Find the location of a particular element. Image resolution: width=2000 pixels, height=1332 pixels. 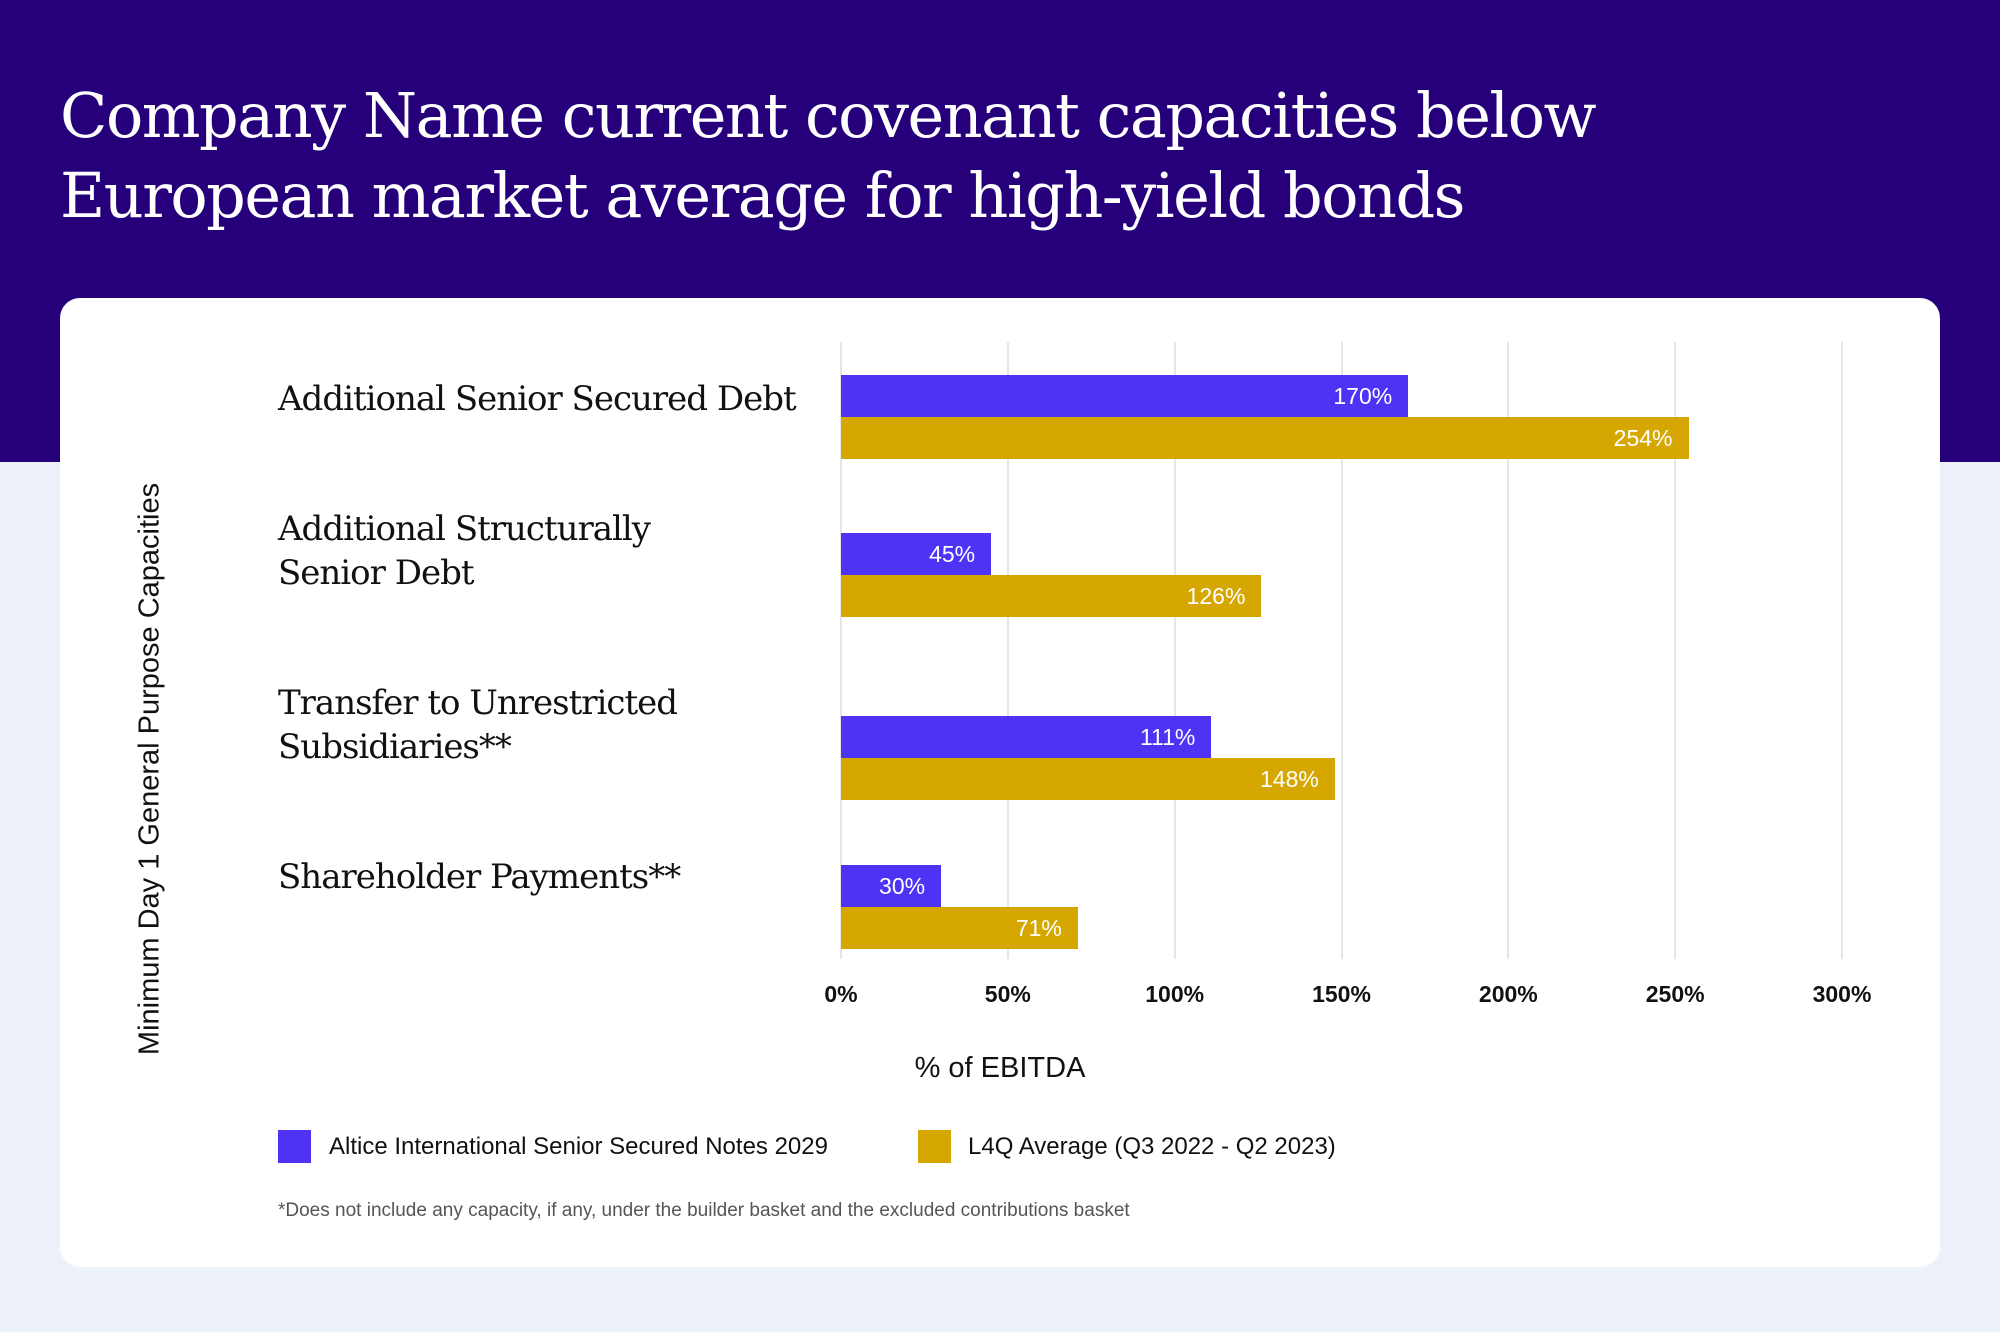

x-axis-title: % of EBITDA is located at coordinates (1000, 1068).